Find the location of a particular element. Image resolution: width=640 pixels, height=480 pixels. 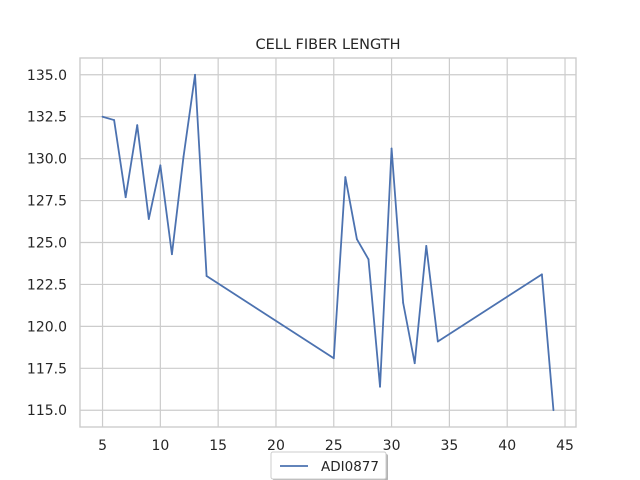

x-tick-label: 20 is located at coordinates (276, 446).